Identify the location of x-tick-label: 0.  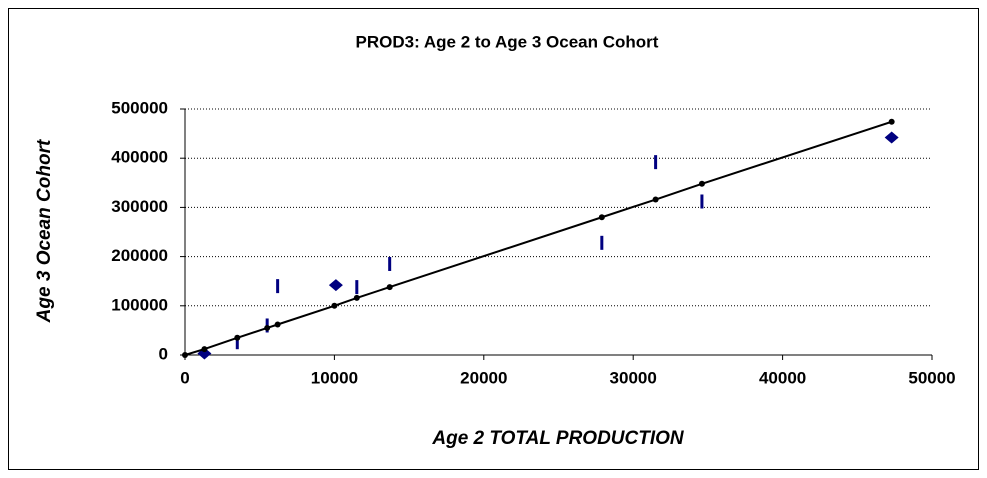
(184, 377).